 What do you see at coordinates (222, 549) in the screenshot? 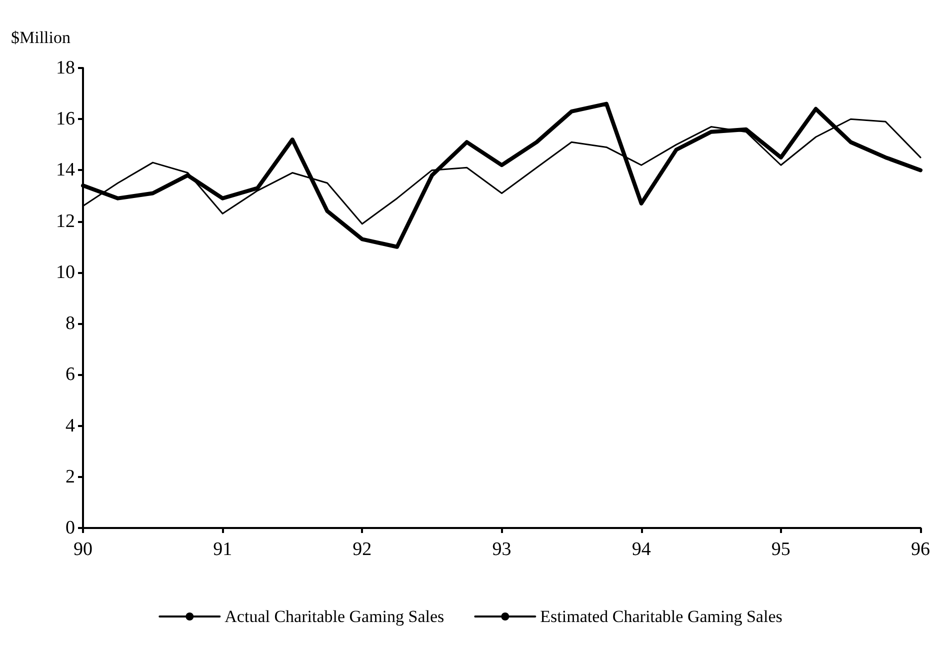
I see `x-tick-label: 91` at bounding box center [222, 549].